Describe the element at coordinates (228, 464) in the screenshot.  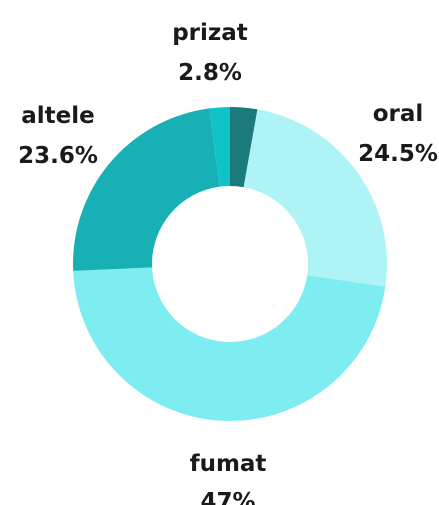
I see `slice-label: fumat` at that location.